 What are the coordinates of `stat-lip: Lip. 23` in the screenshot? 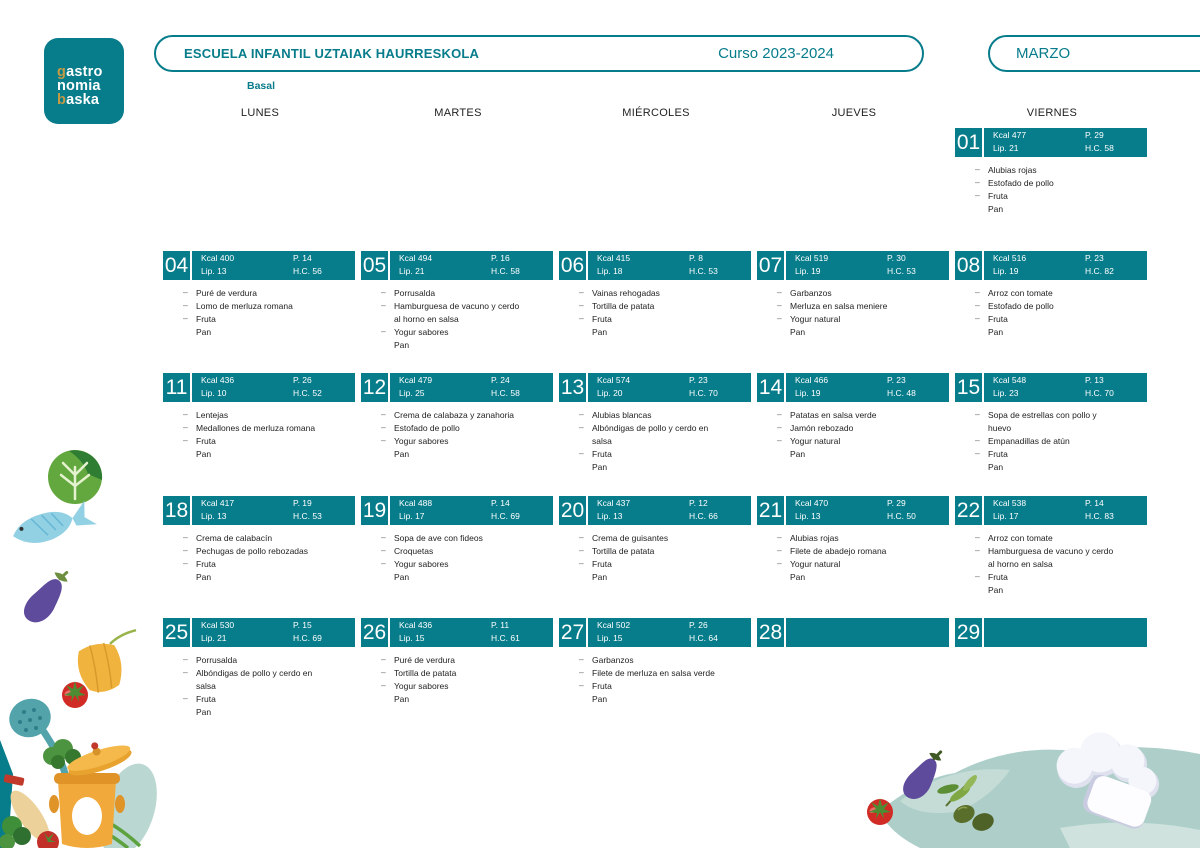 It's located at (1006, 393).